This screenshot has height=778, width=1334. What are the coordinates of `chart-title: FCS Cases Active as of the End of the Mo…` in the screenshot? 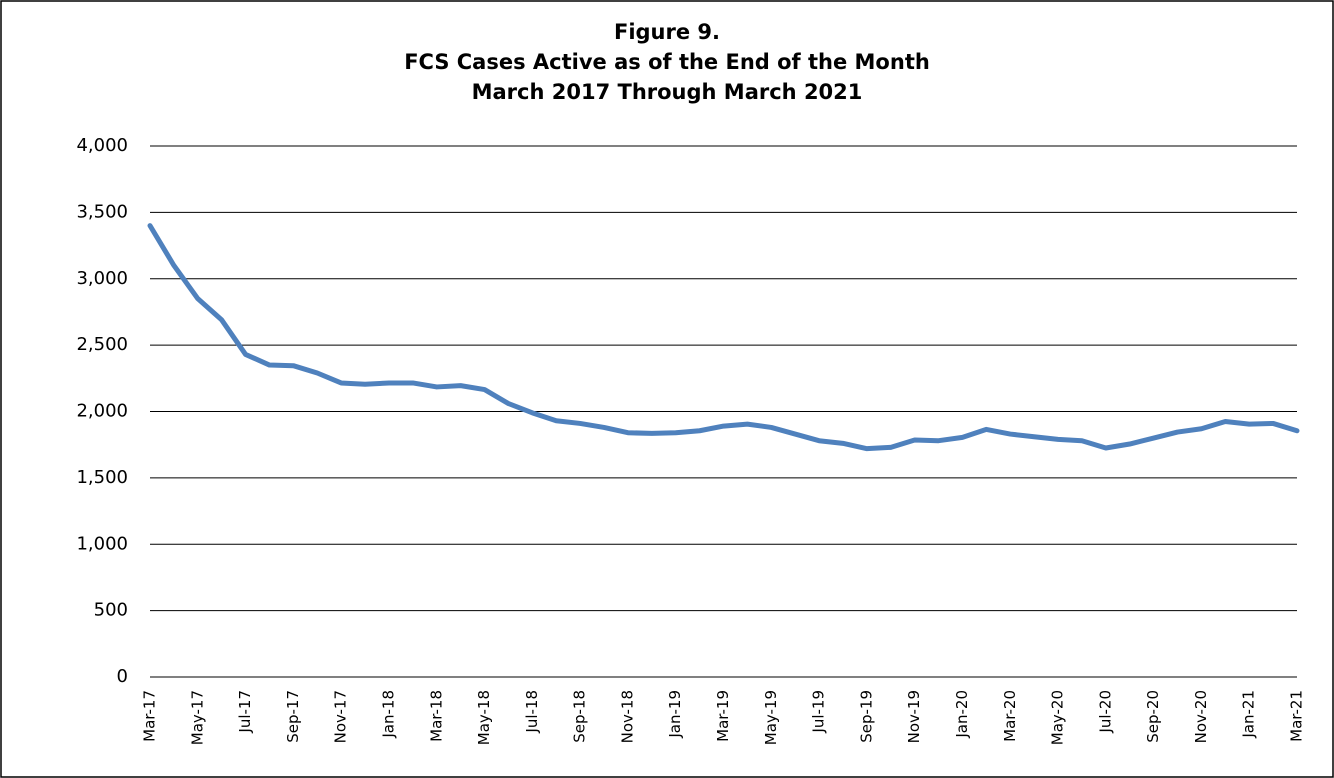 It's located at (667, 62).